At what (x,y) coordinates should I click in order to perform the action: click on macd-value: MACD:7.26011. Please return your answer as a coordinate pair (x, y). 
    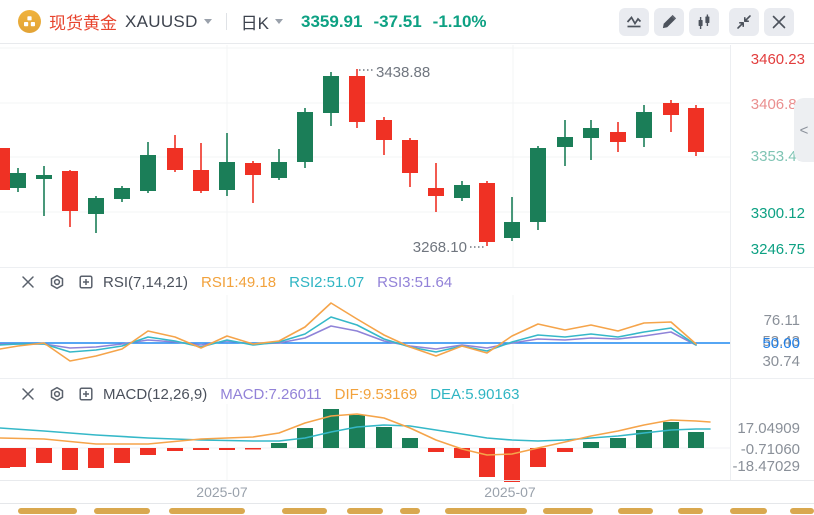
    Looking at the image, I should click on (271, 394).